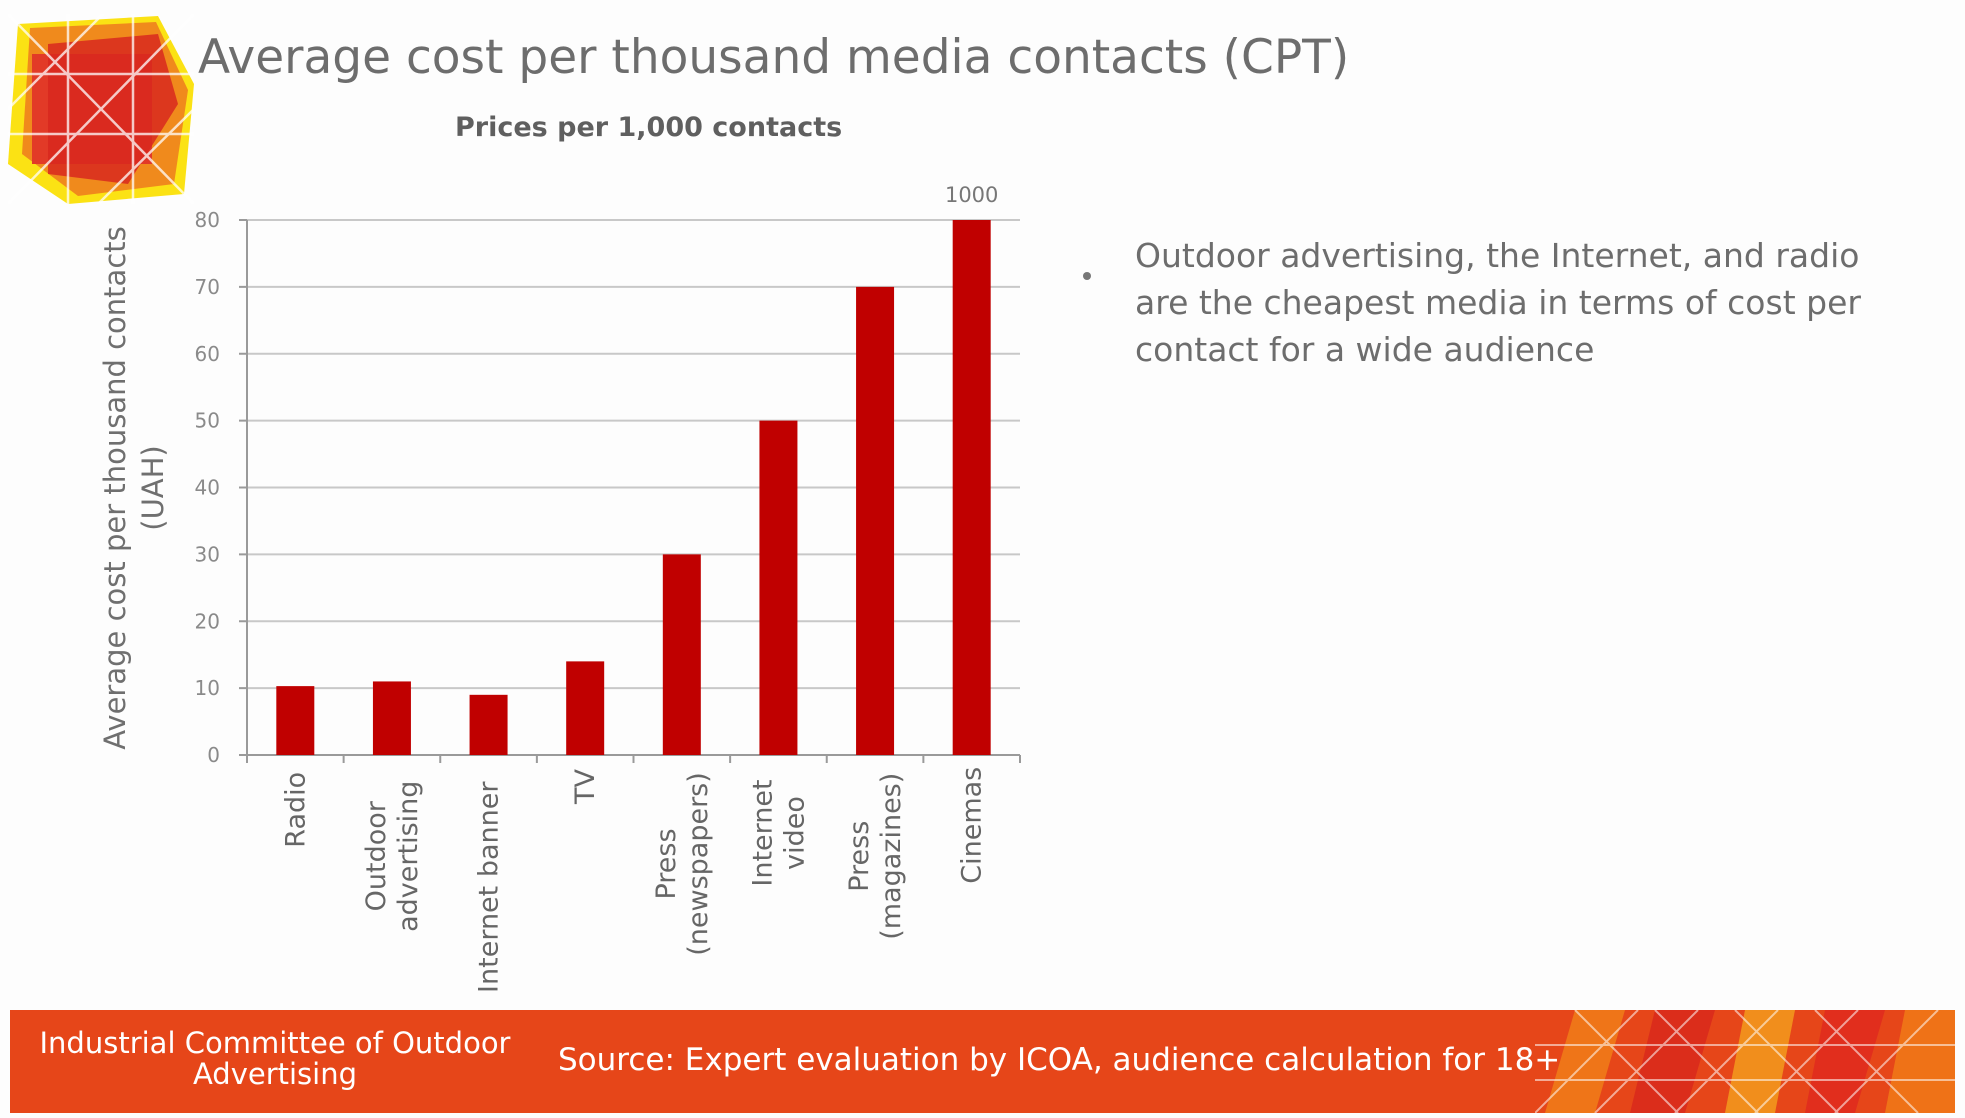  I want to click on x-tick-label: Radio, so click(295, 810).